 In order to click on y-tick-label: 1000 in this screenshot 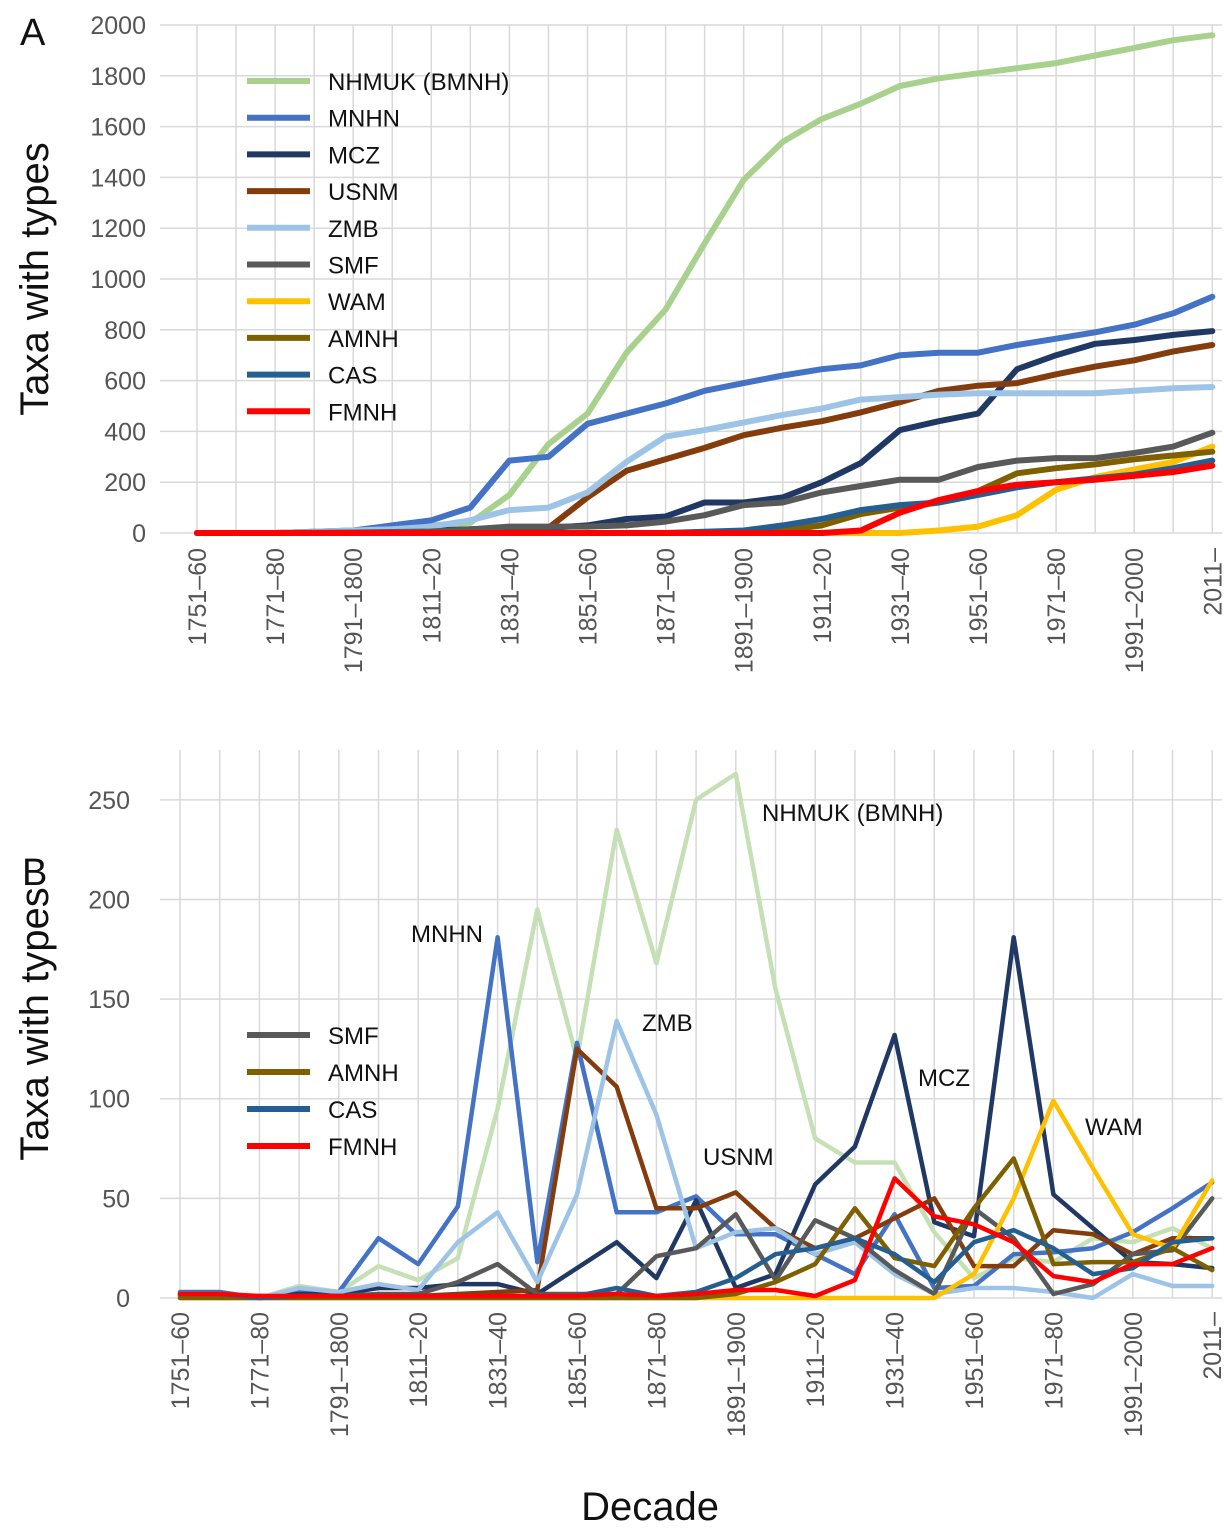, I will do `click(118, 280)`.